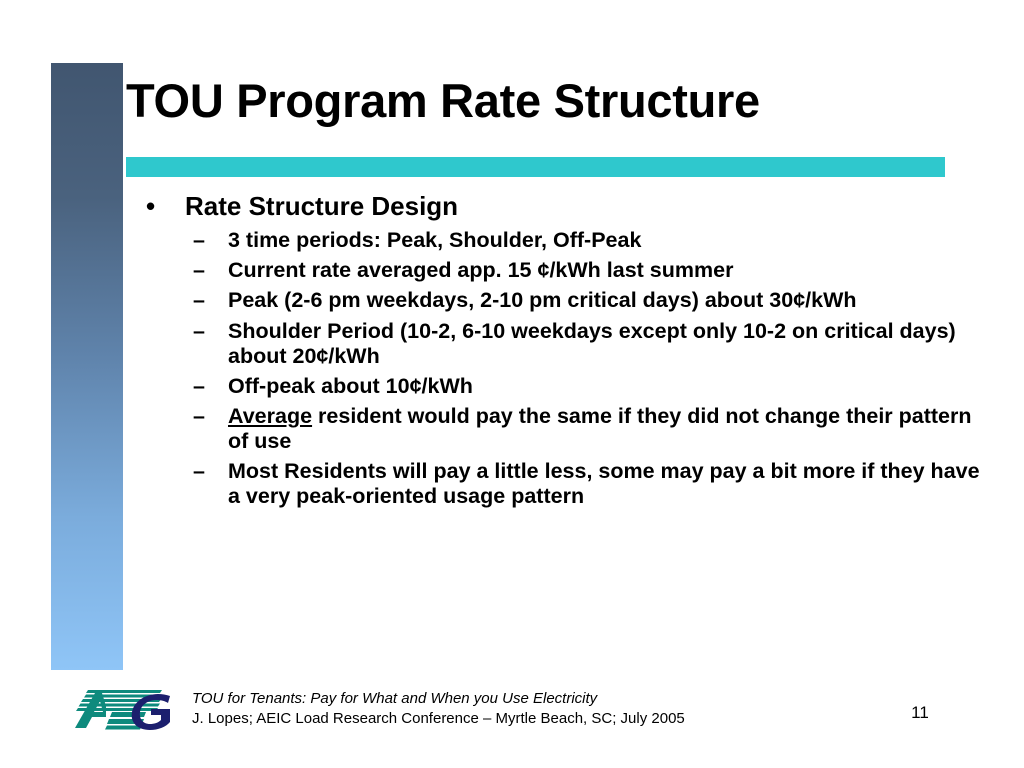  I want to click on page-title: TOU Program Rate Structure, so click(443, 100).